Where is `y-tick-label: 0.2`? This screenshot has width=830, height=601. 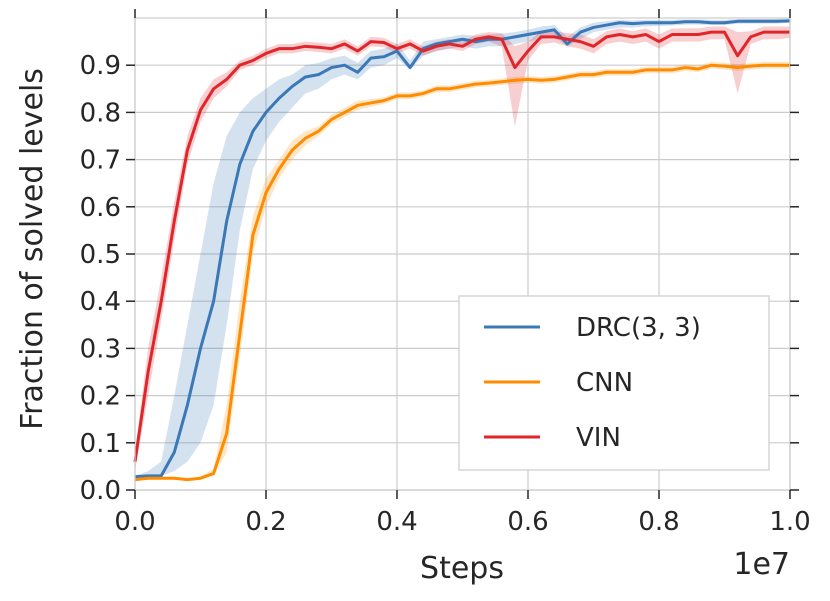
y-tick-label: 0.2 is located at coordinates (100, 397).